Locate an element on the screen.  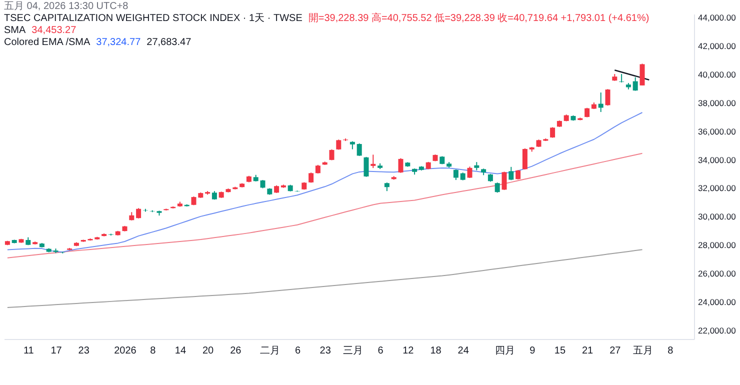
y-tick-label: 38,000.00 is located at coordinates (717, 103).